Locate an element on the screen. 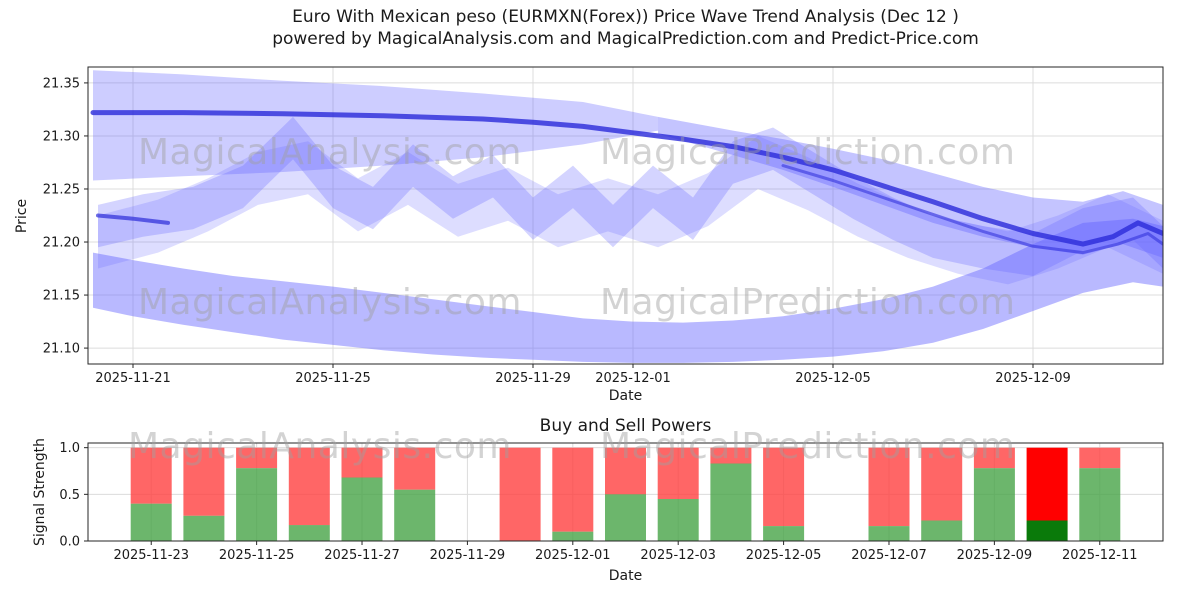 The image size is (1200, 600). signal-chart-title: Buy and Sell Powers is located at coordinates (625, 426).